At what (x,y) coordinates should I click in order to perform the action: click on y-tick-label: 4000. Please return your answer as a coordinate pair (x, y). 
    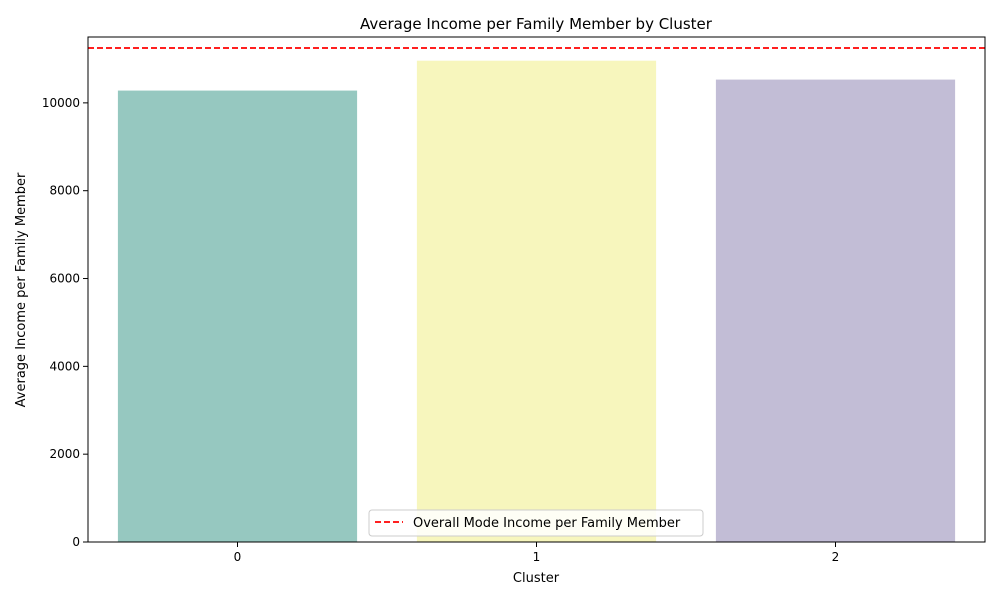
    Looking at the image, I should click on (64, 366).